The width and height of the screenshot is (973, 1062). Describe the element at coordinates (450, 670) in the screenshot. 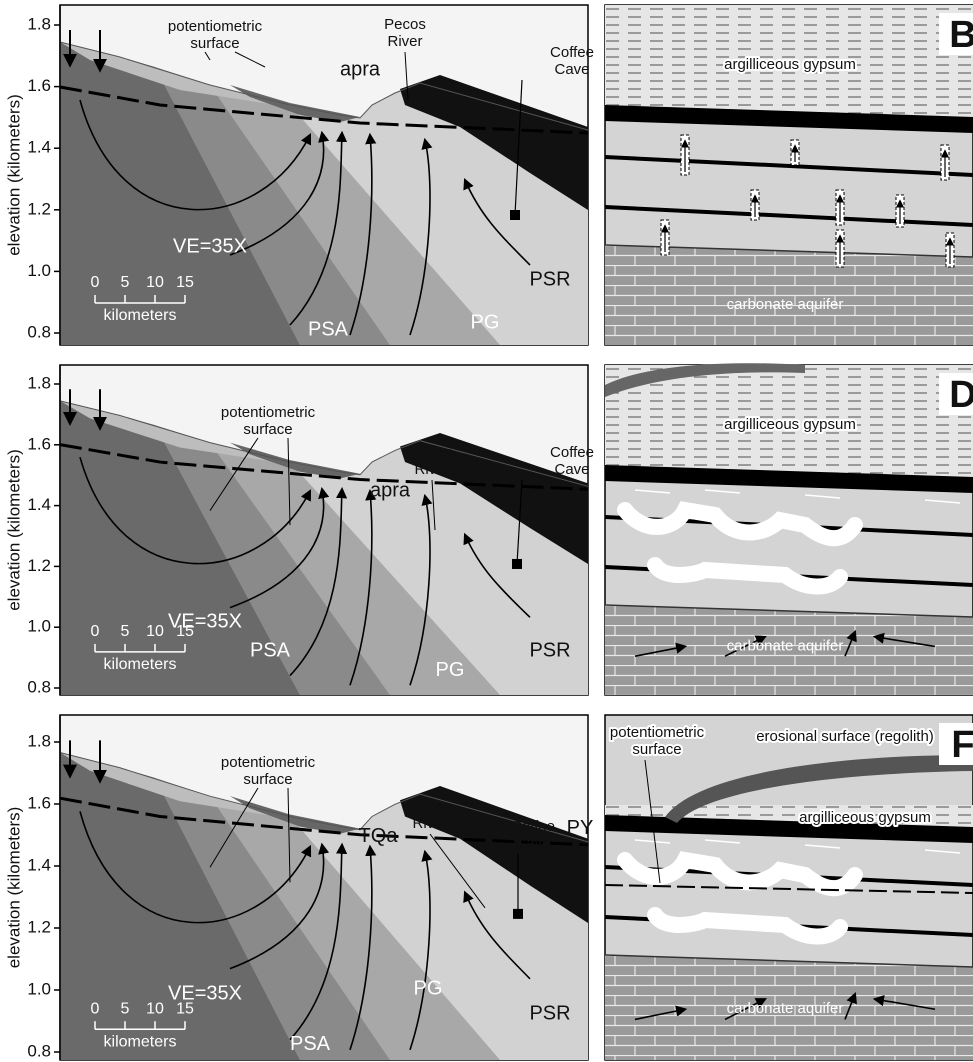

I see `unit-label: PG` at that location.